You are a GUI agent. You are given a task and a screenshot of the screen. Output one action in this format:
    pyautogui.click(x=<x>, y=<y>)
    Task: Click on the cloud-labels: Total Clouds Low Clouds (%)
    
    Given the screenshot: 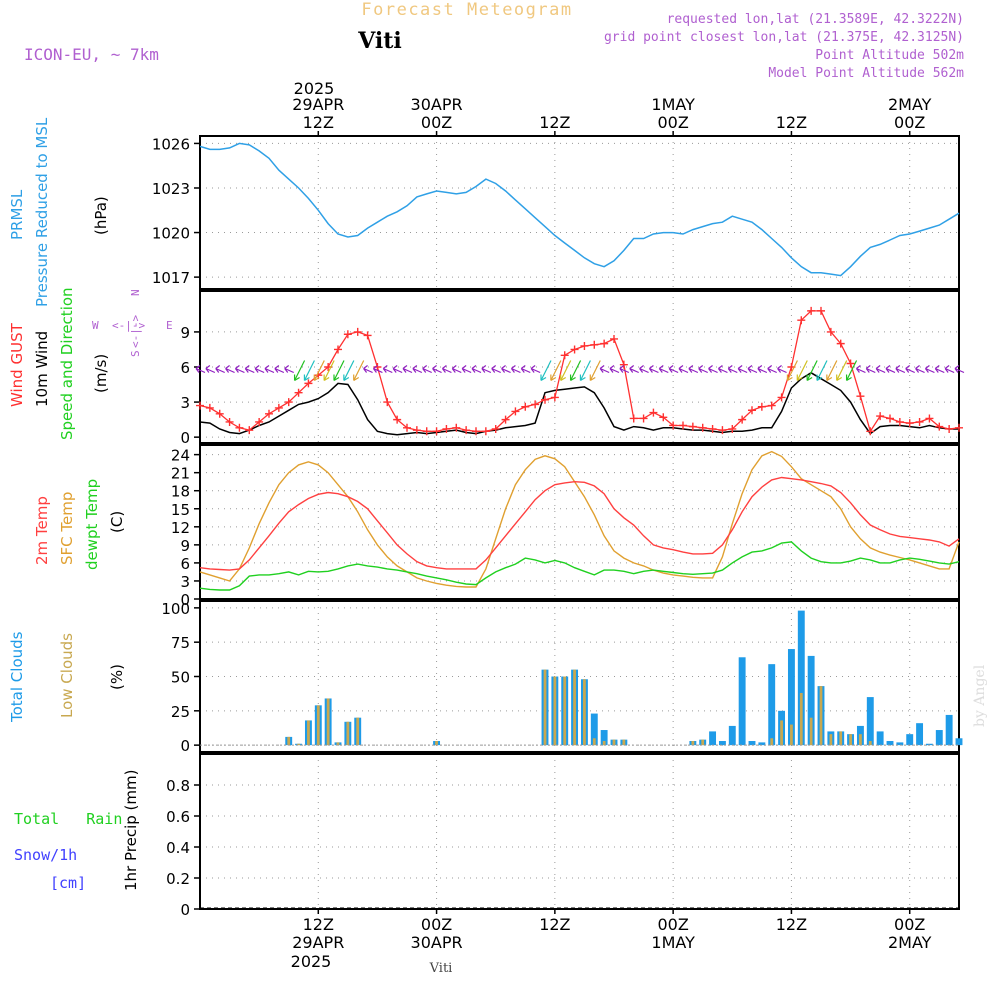 What is the action you would take?
    pyautogui.click(x=67, y=677)
    